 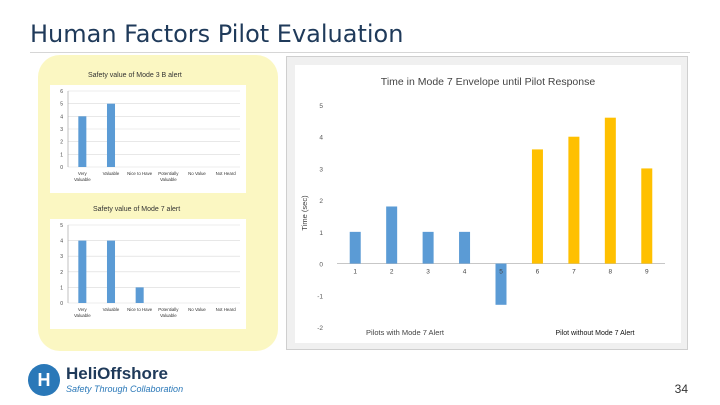 What do you see at coordinates (140, 309) in the screenshot?
I see `mini-2-x-tick: Nice to Have` at bounding box center [140, 309].